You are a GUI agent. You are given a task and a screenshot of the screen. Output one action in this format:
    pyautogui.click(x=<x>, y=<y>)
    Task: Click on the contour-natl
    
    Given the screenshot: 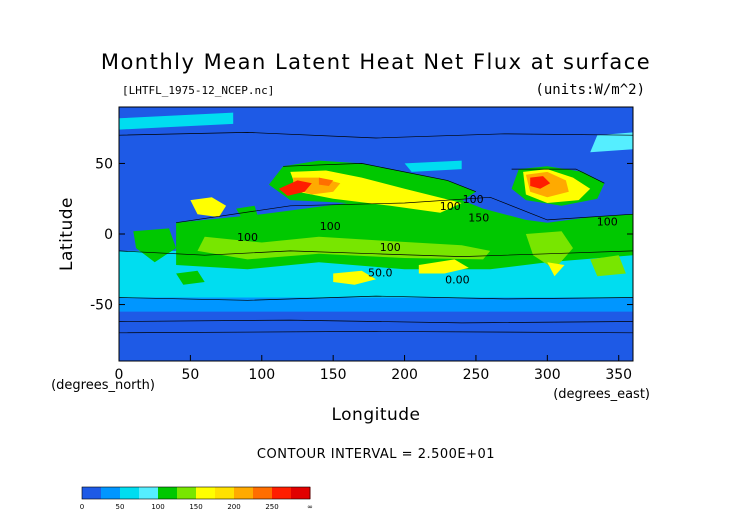 What is the action you would take?
    pyautogui.click(x=558, y=176)
    